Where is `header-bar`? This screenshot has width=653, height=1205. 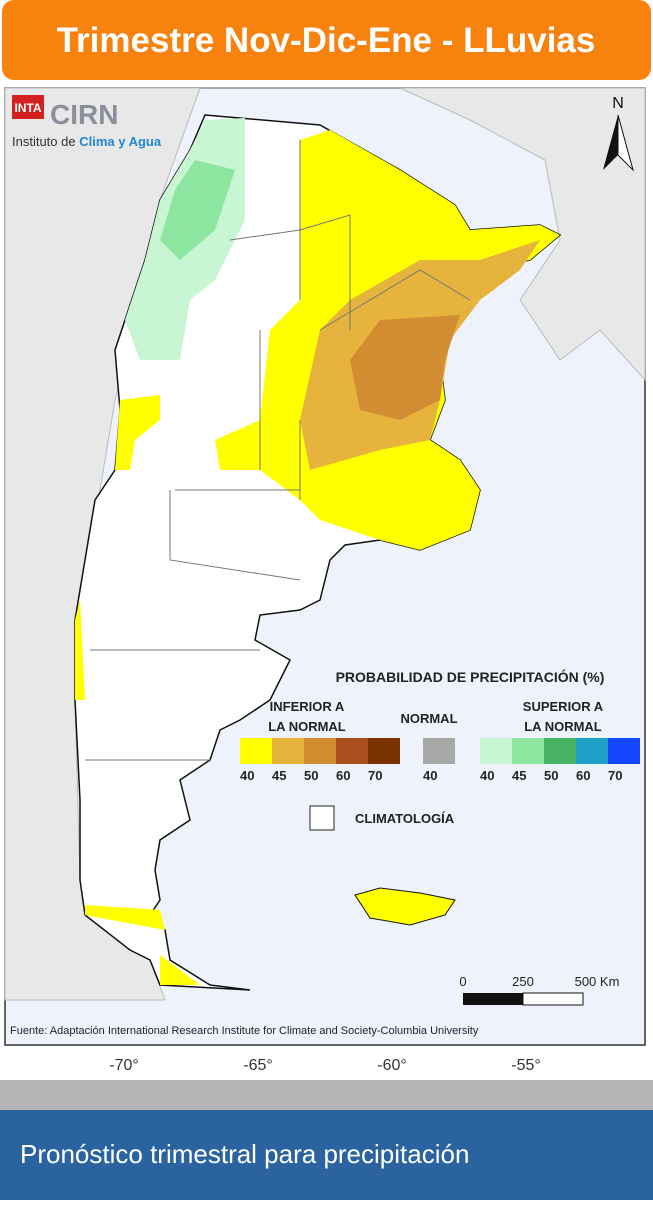
header-bar is located at coordinates (326, 40).